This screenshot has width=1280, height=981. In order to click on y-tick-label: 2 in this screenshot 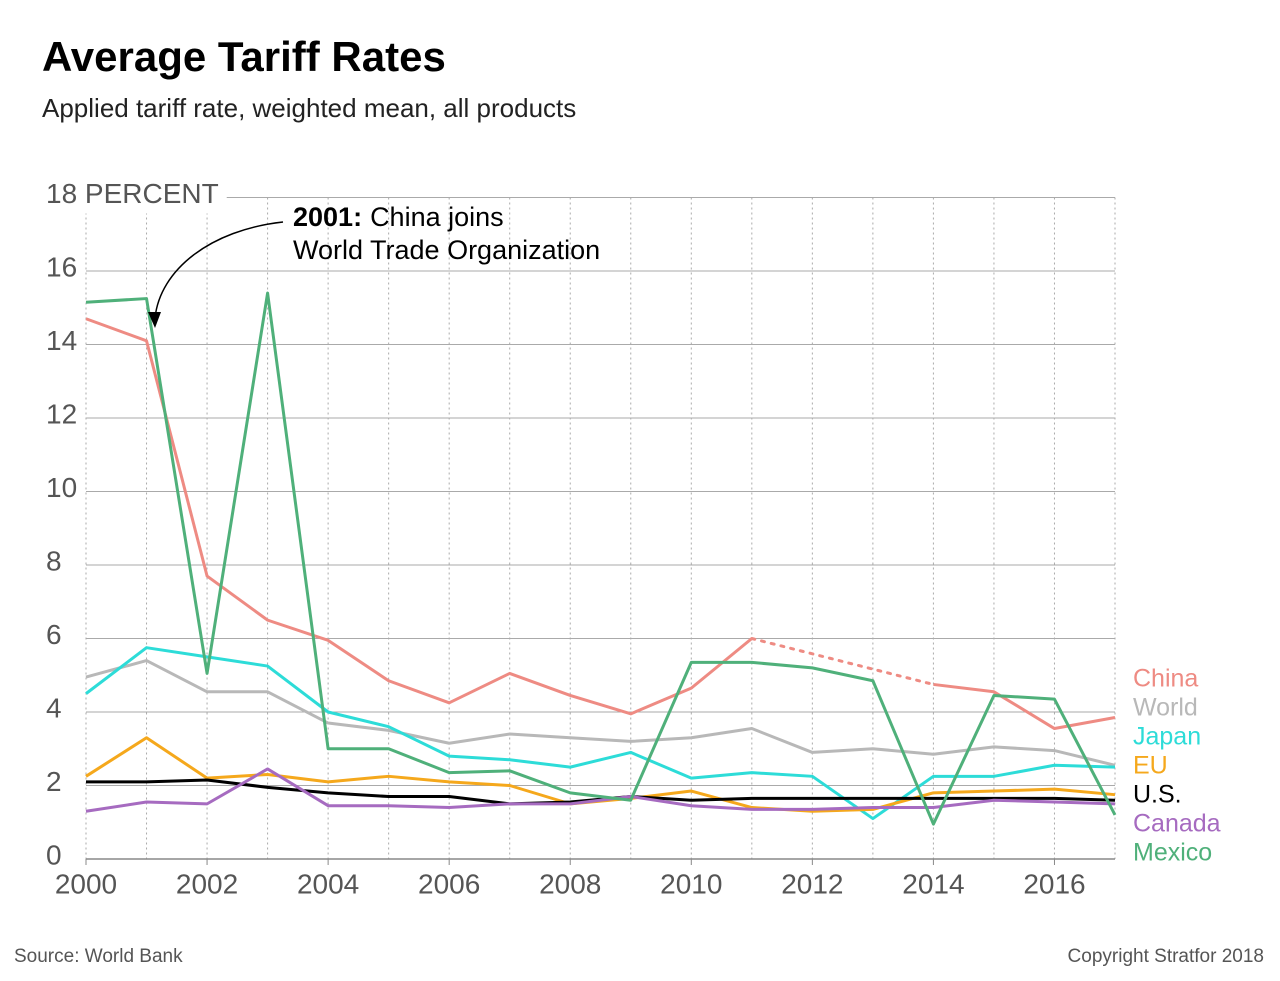, I will do `click(54, 781)`.